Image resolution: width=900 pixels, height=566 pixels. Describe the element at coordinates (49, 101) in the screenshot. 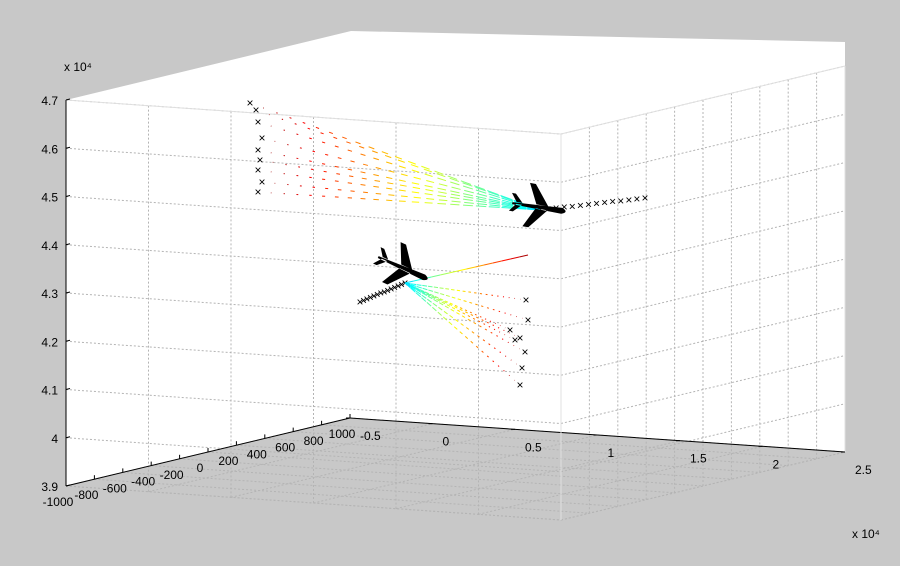

I see `z-tick-label: 4.7` at that location.